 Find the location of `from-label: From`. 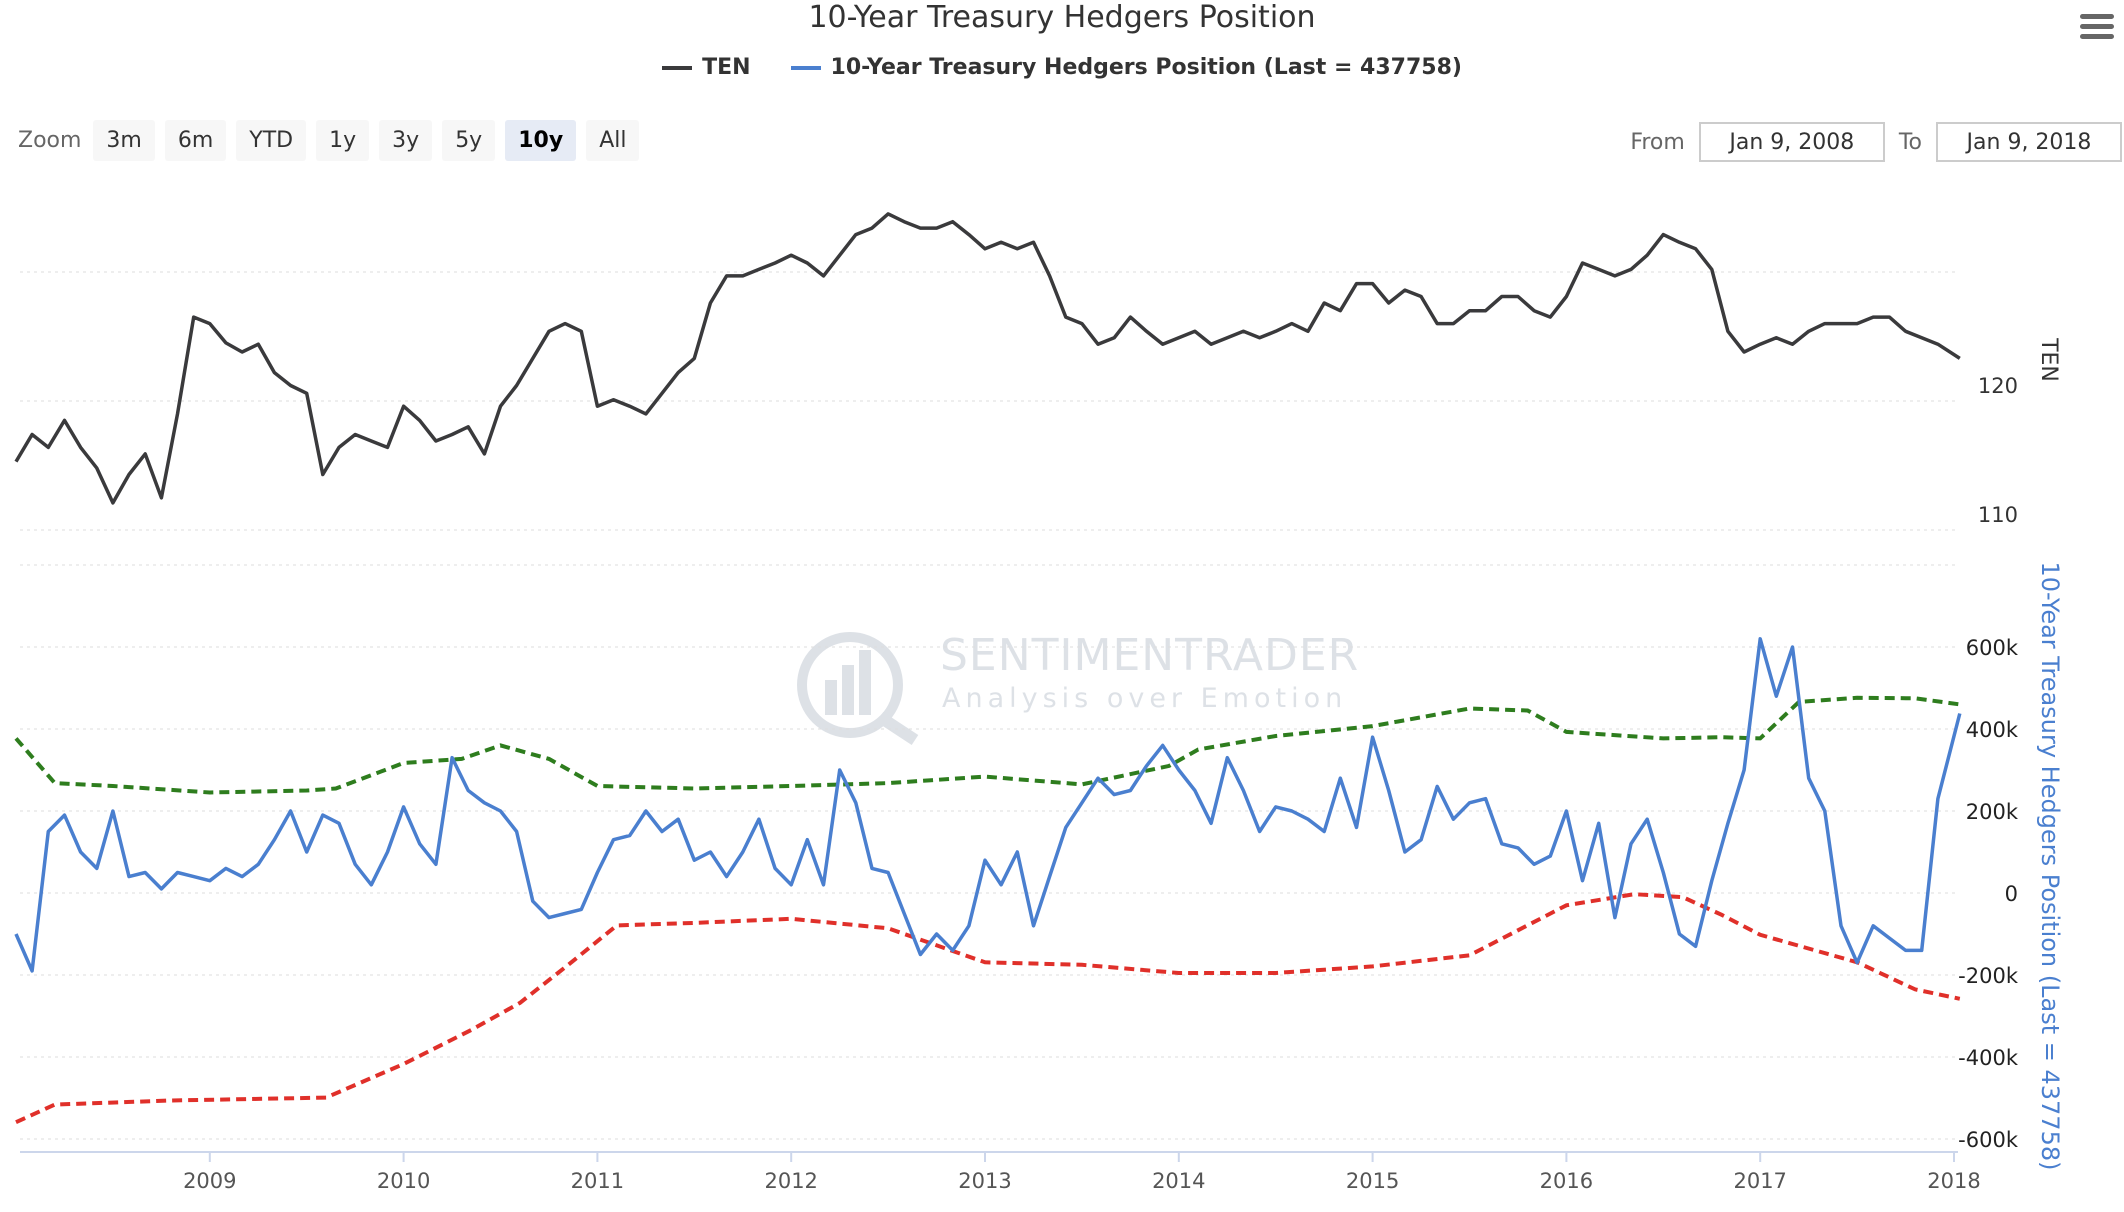

from-label: From is located at coordinates (1657, 142).